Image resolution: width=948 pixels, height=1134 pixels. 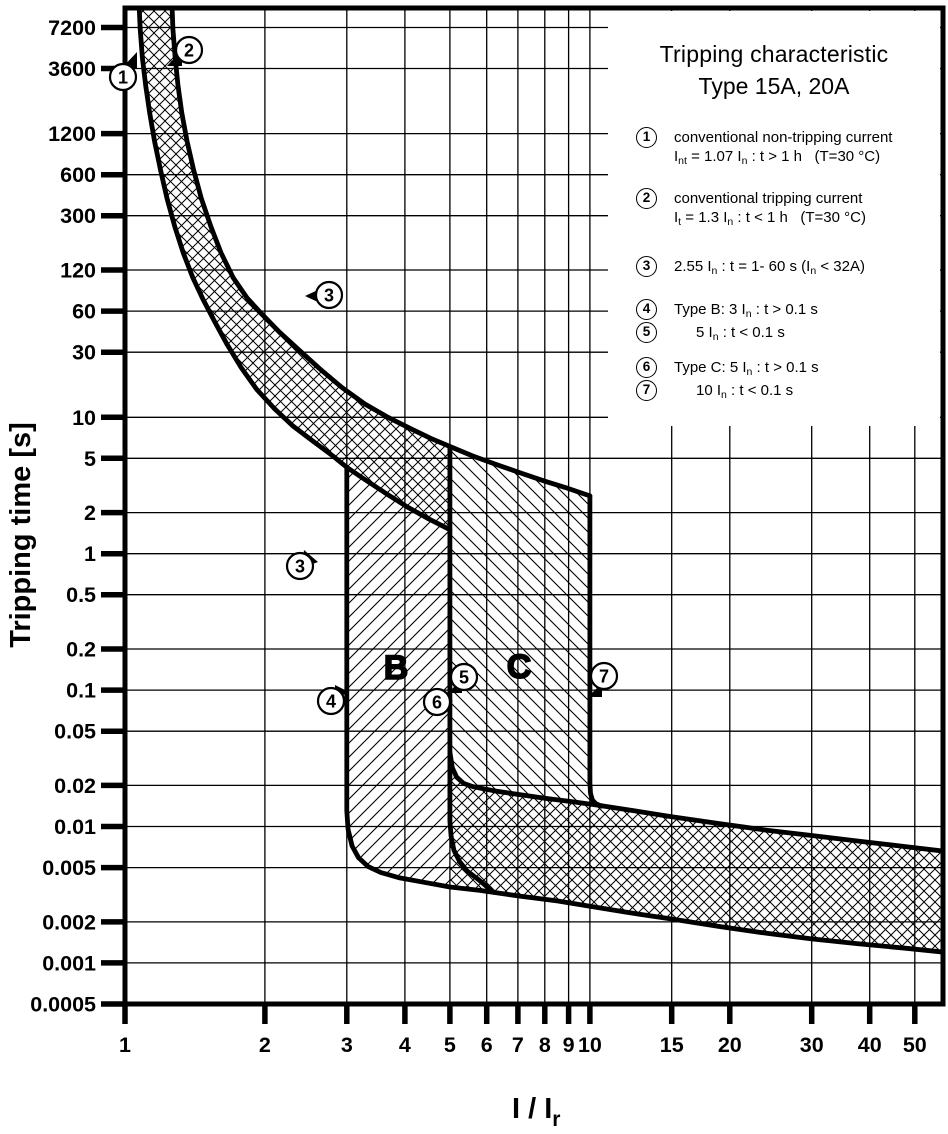 What do you see at coordinates (646, 266) in the screenshot?
I see `legend-item-number: 3` at bounding box center [646, 266].